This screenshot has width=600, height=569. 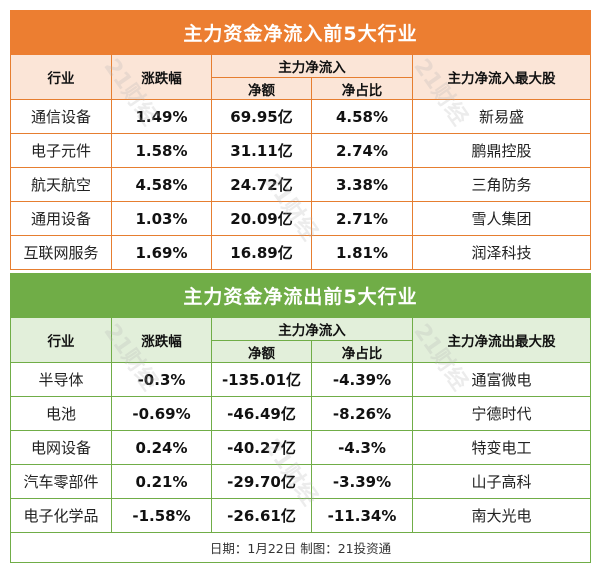 What do you see at coordinates (161, 218) in the screenshot?
I see `change-cell: 1.03%` at bounding box center [161, 218].